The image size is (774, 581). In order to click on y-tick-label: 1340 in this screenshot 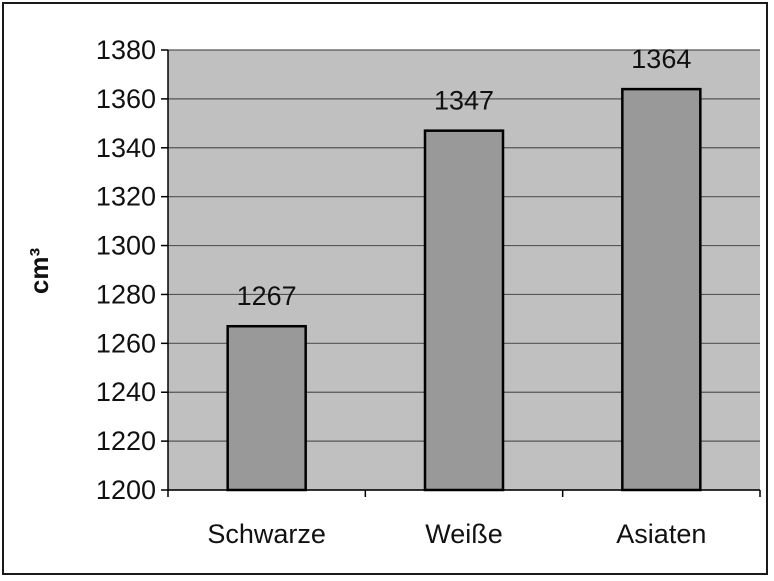, I will do `click(126, 148)`.